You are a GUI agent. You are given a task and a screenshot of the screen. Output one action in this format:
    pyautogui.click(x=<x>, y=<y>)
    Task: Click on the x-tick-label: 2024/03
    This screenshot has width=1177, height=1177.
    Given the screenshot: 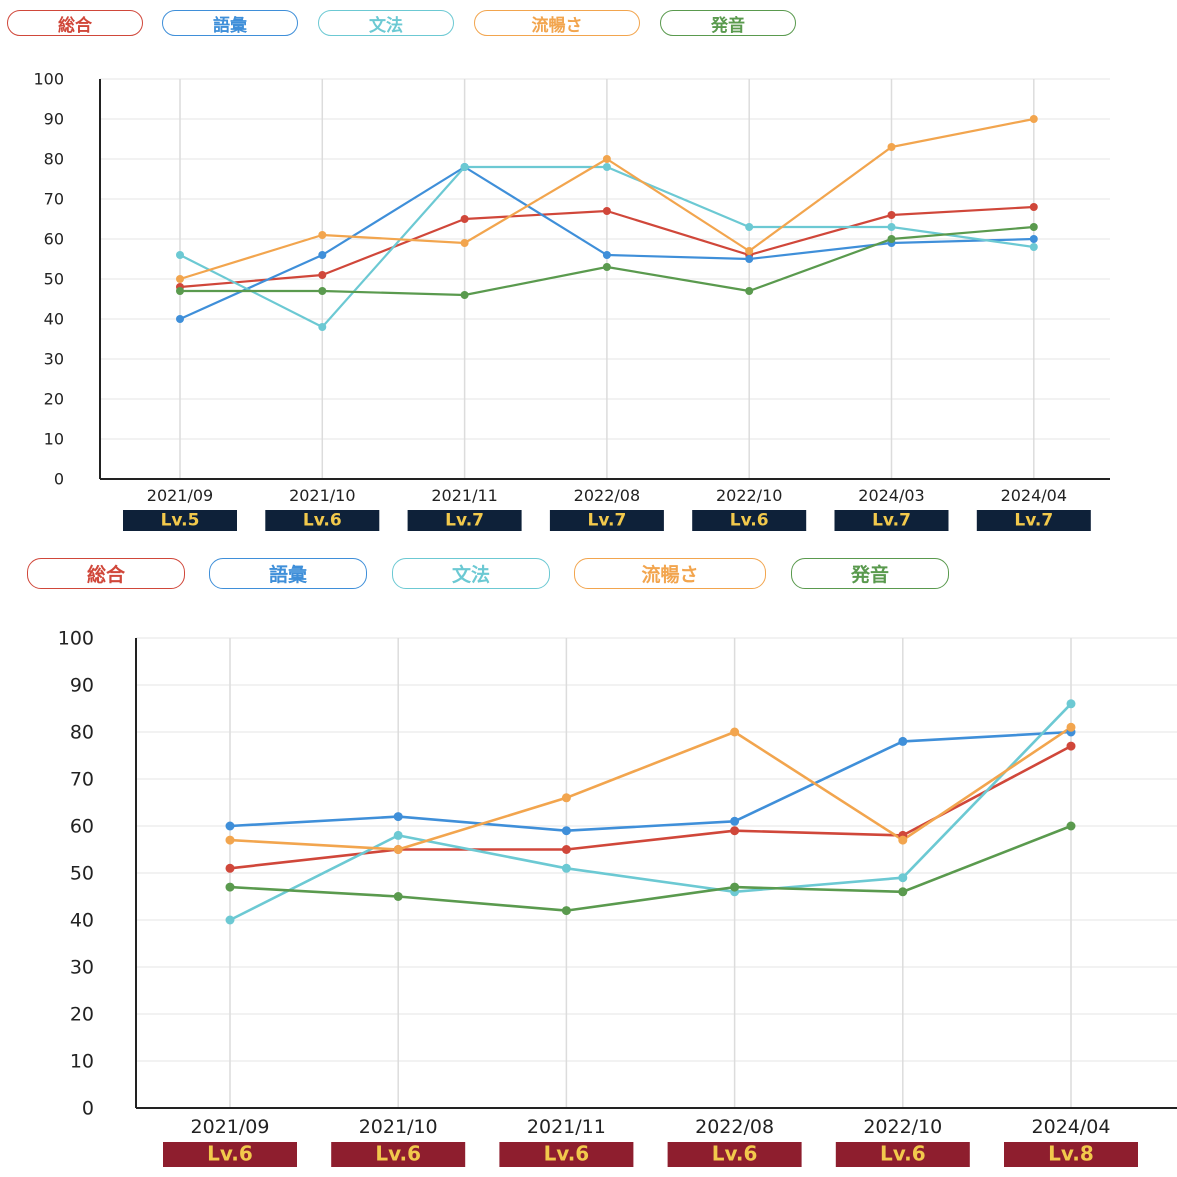 What is the action you would take?
    pyautogui.click(x=891, y=495)
    